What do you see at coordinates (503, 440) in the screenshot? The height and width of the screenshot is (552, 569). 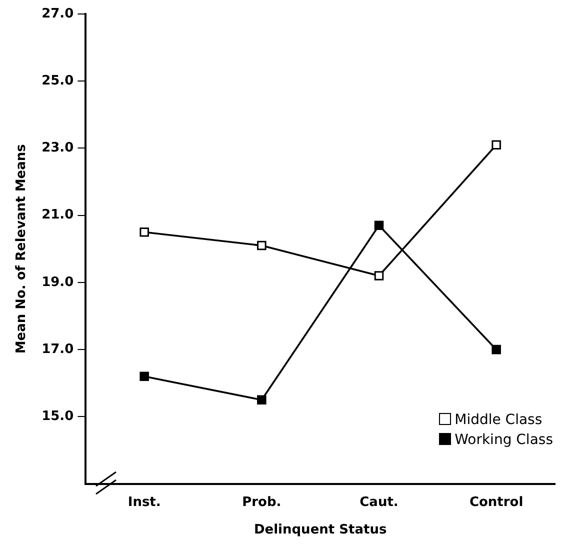 I see `legend-label: Working Class` at bounding box center [503, 440].